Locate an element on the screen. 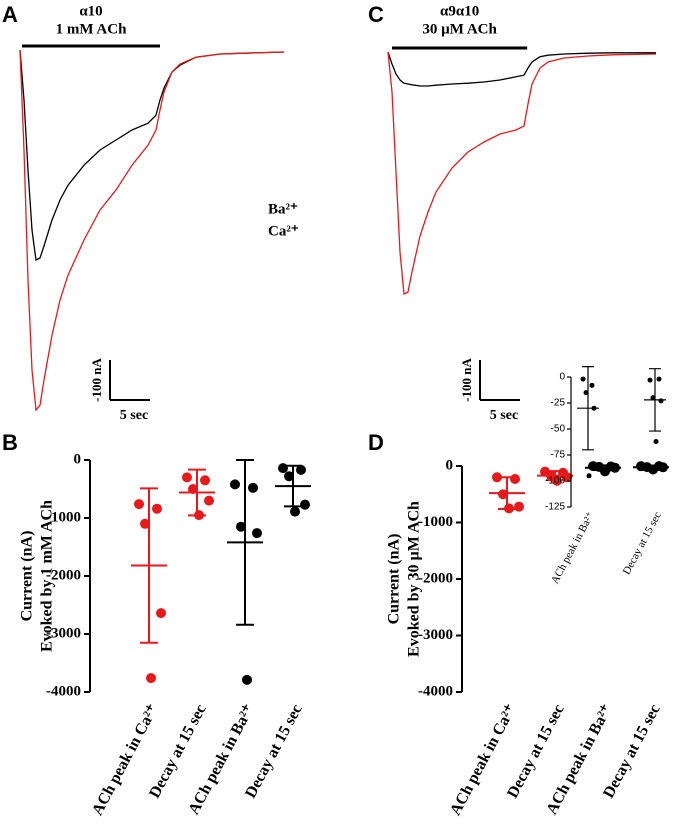  inset-x-tick-label: Decay at 15 sec is located at coordinates (642, 543).